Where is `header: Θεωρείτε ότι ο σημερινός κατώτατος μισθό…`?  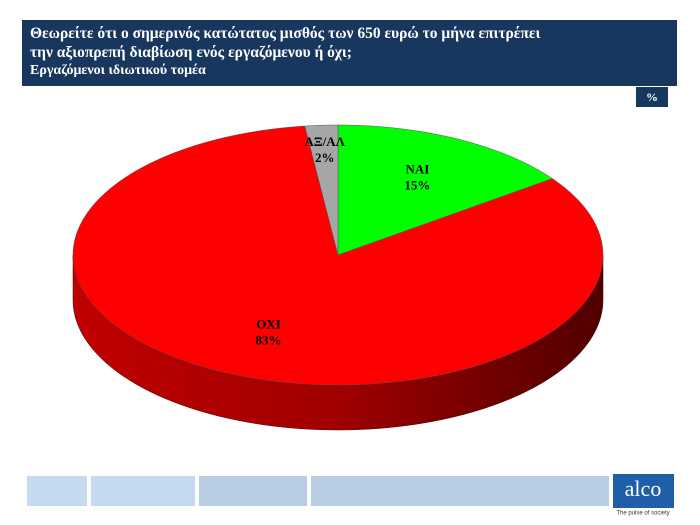
header: Θεωρείτε ότι ο σημερινός κατώτατος μισθό… is located at coordinates (349, 53).